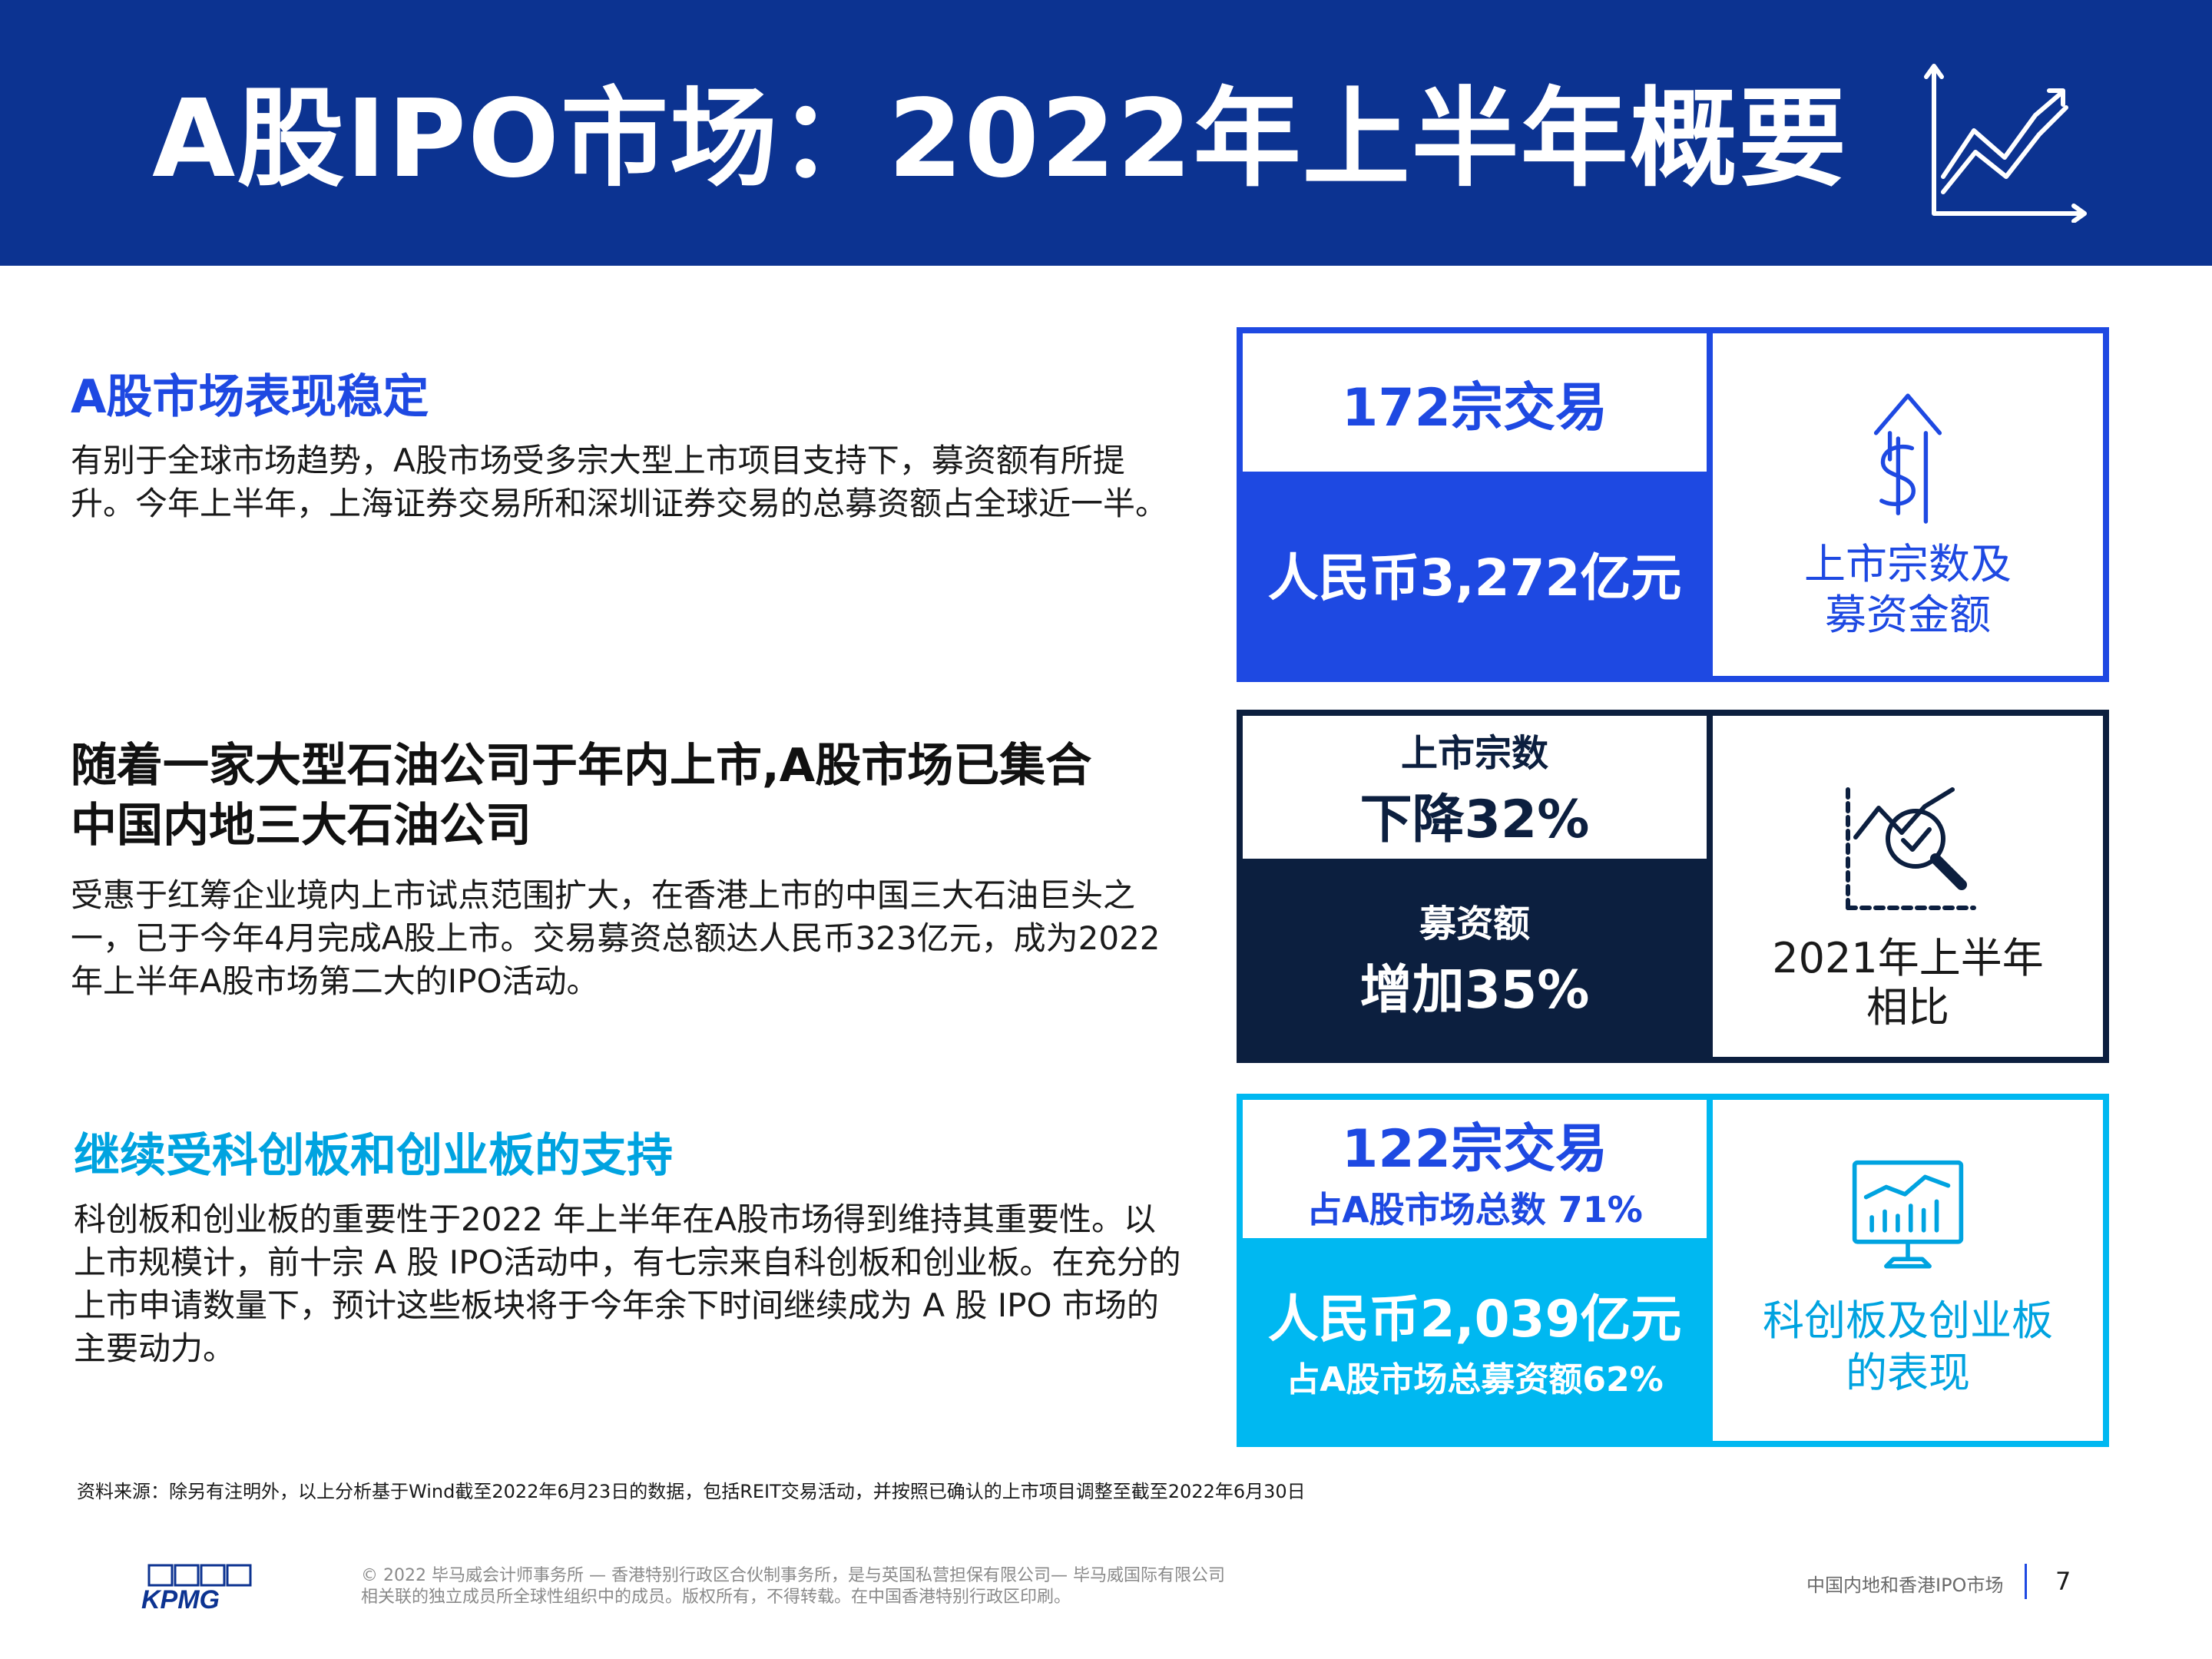  What do you see at coordinates (581, 796) in the screenshot?
I see `section-2-heading: 随着一家大型石油公司于年内上市,A股市场已集合 中国内地三大石油公司` at bounding box center [581, 796].